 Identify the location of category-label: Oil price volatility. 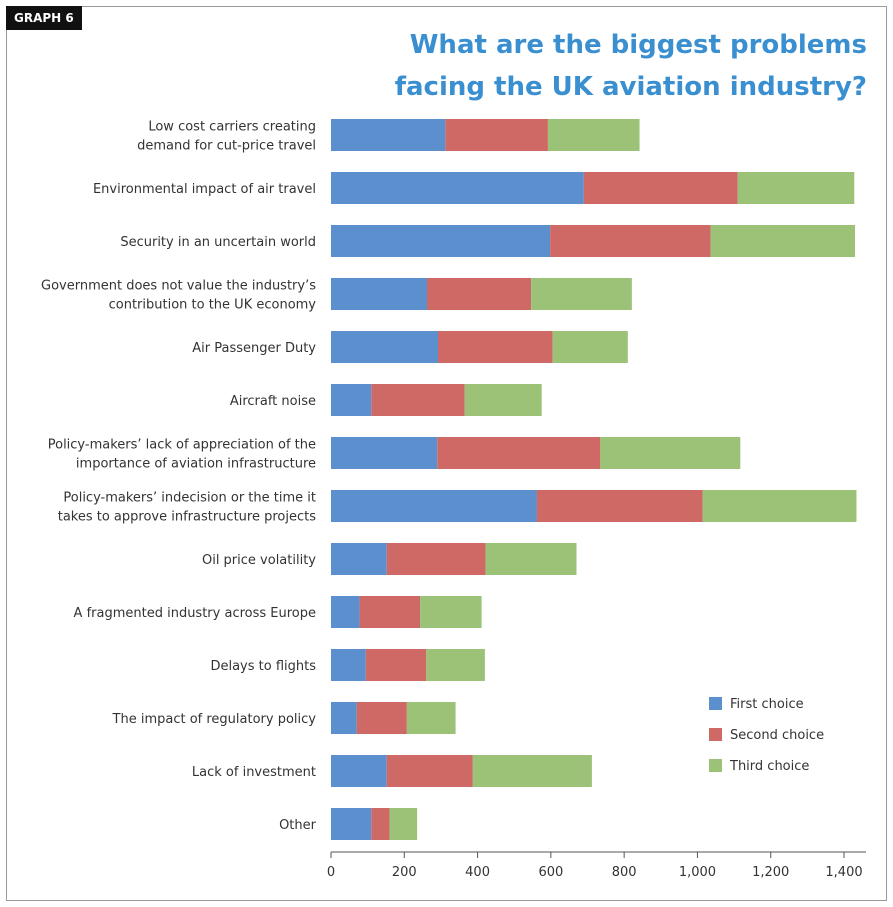
(259, 560).